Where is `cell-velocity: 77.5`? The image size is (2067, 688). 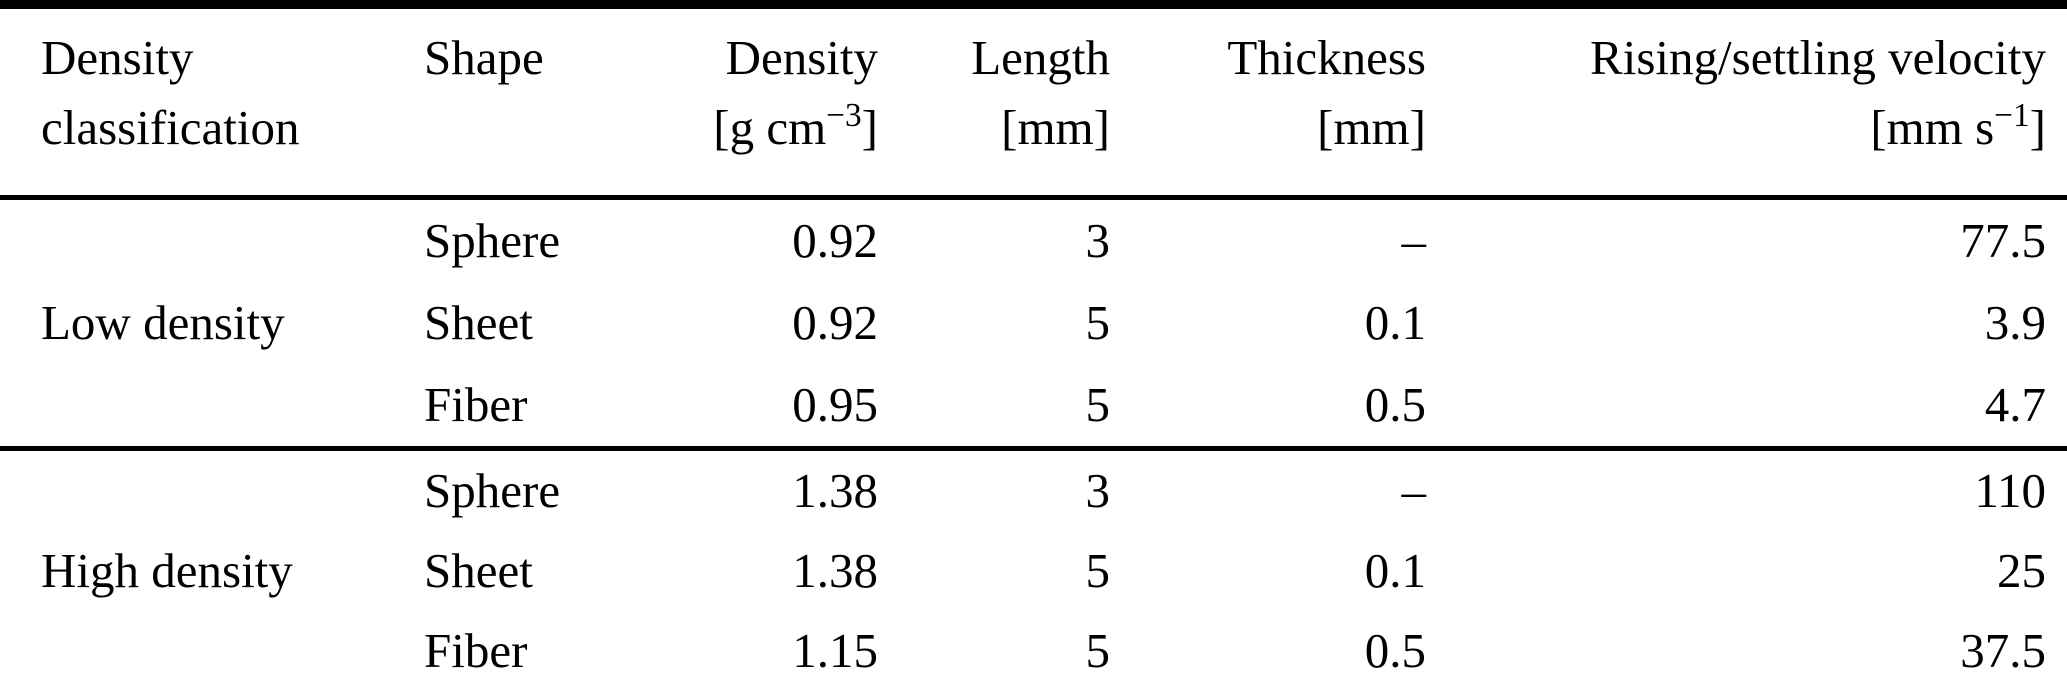 cell-velocity: 77.5 is located at coordinates (2003, 240).